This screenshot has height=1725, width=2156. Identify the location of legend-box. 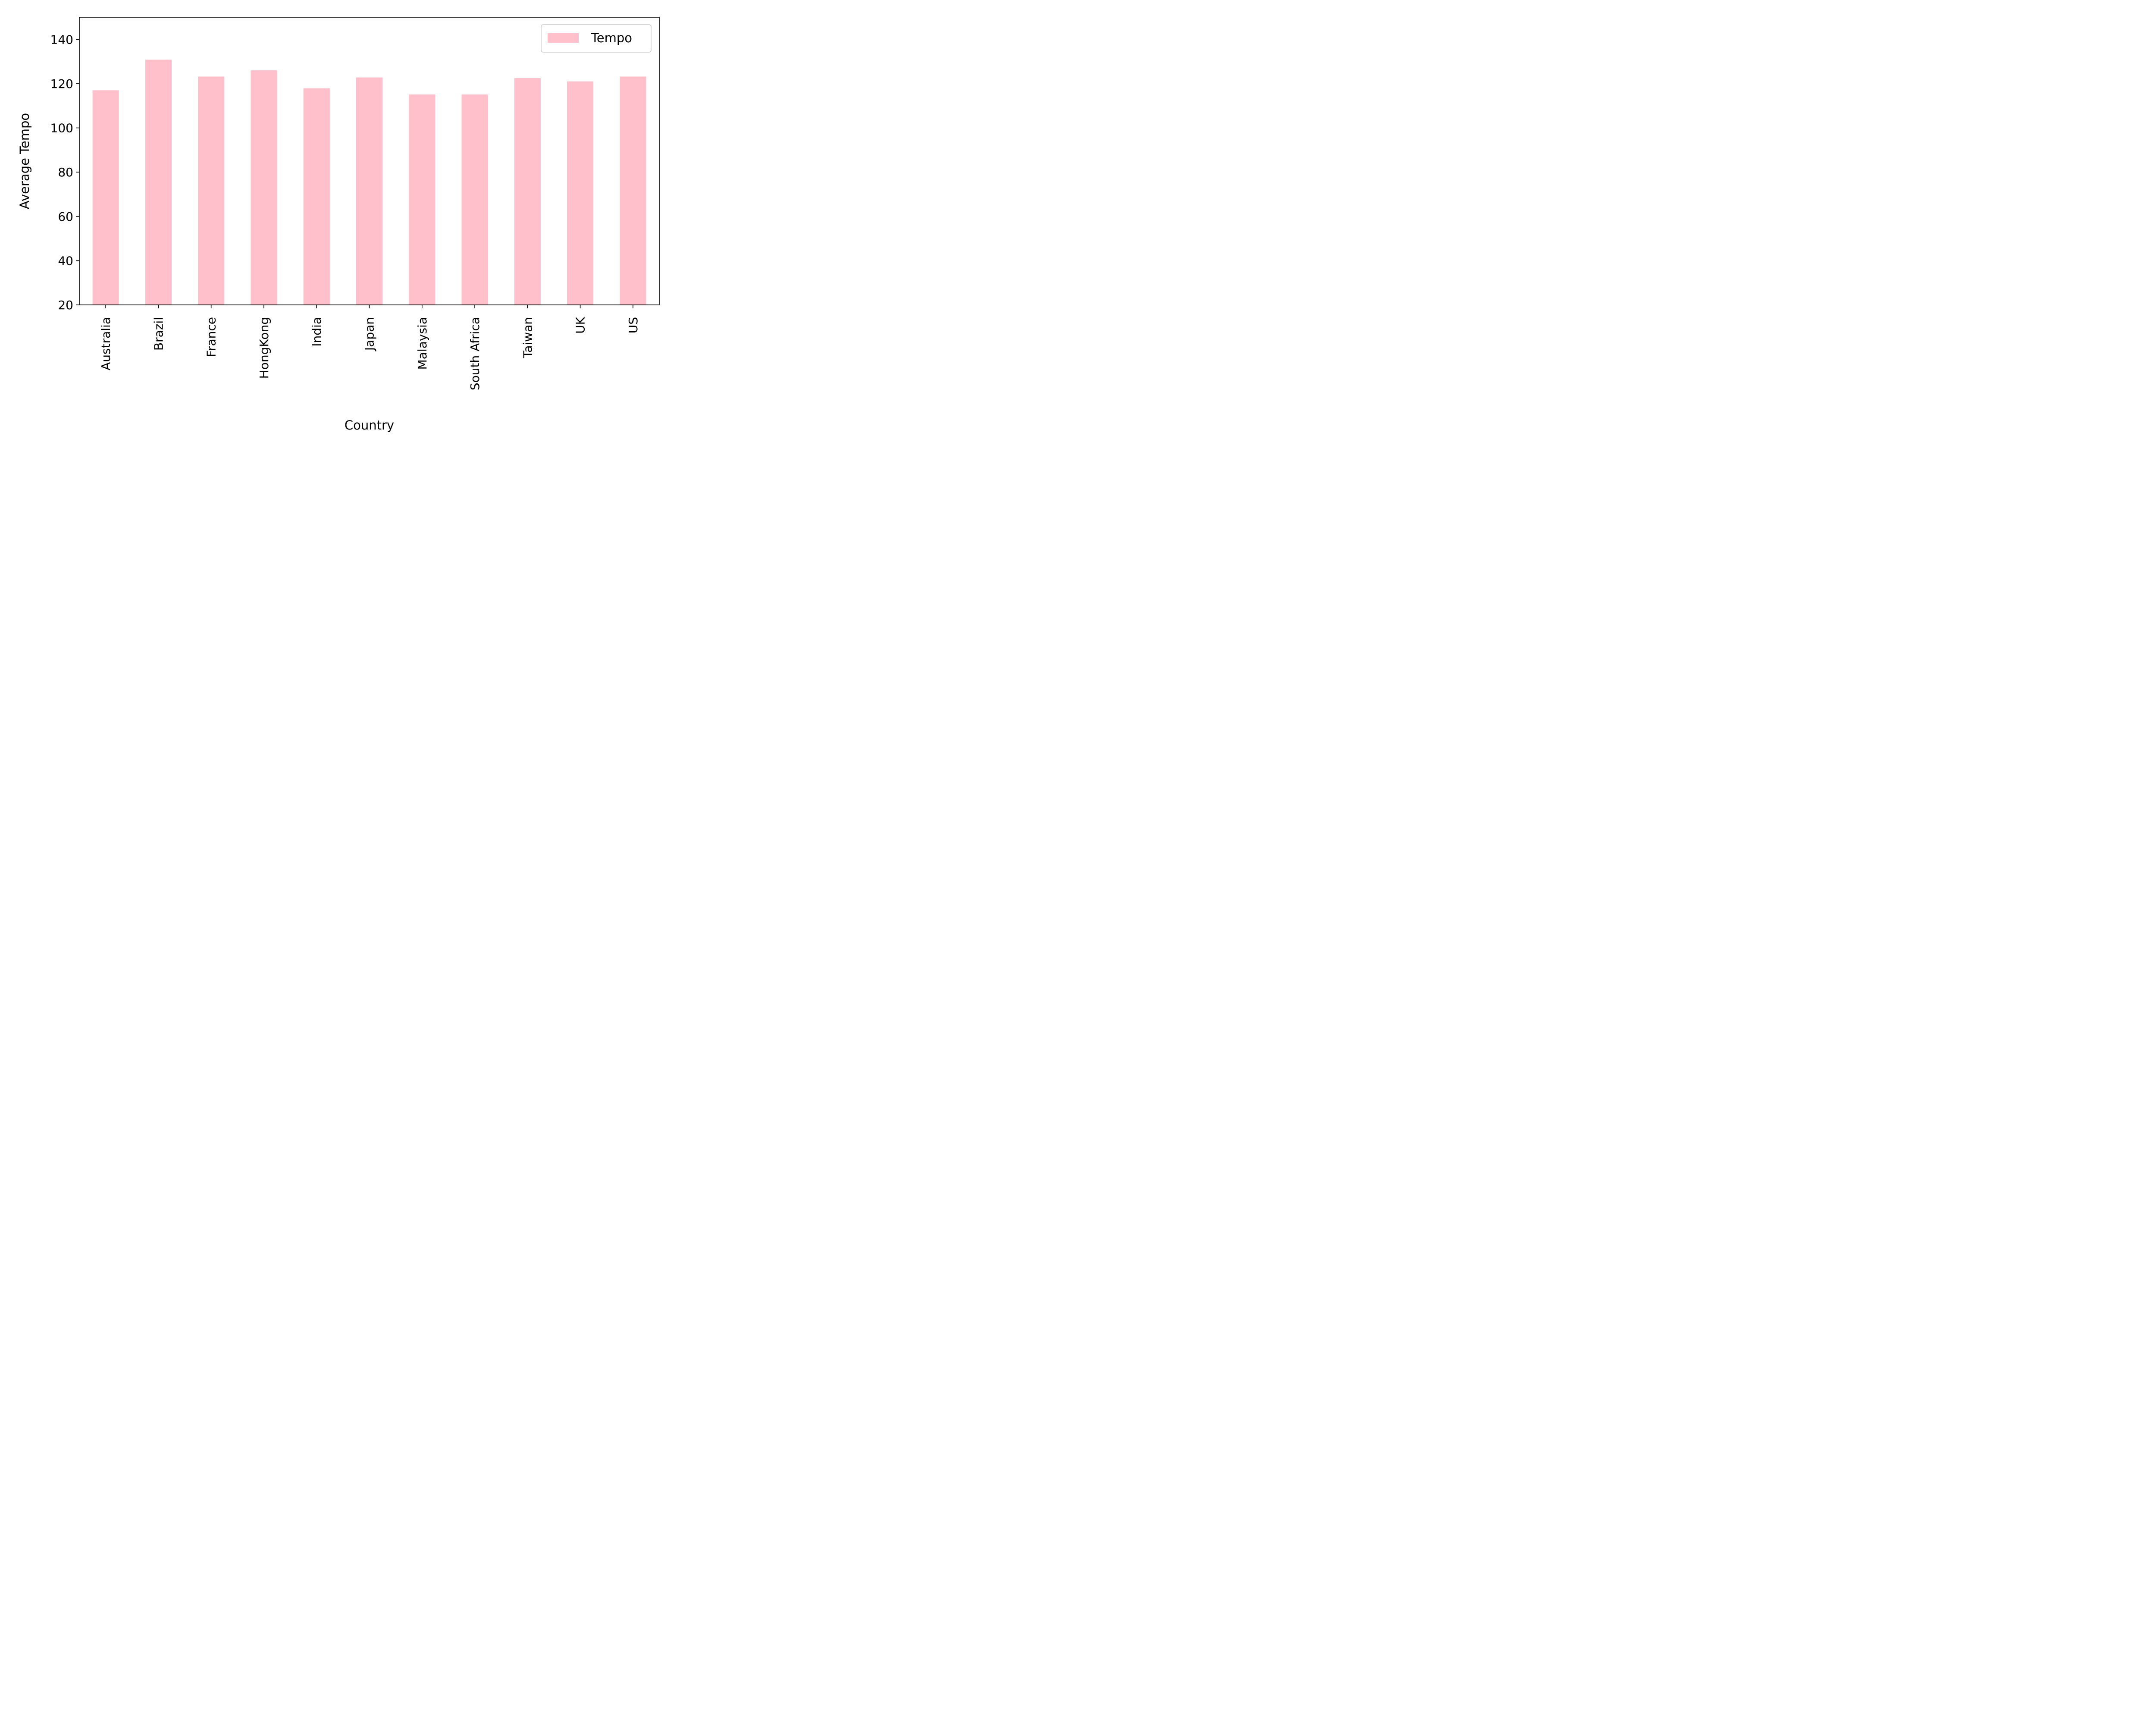
(596, 38).